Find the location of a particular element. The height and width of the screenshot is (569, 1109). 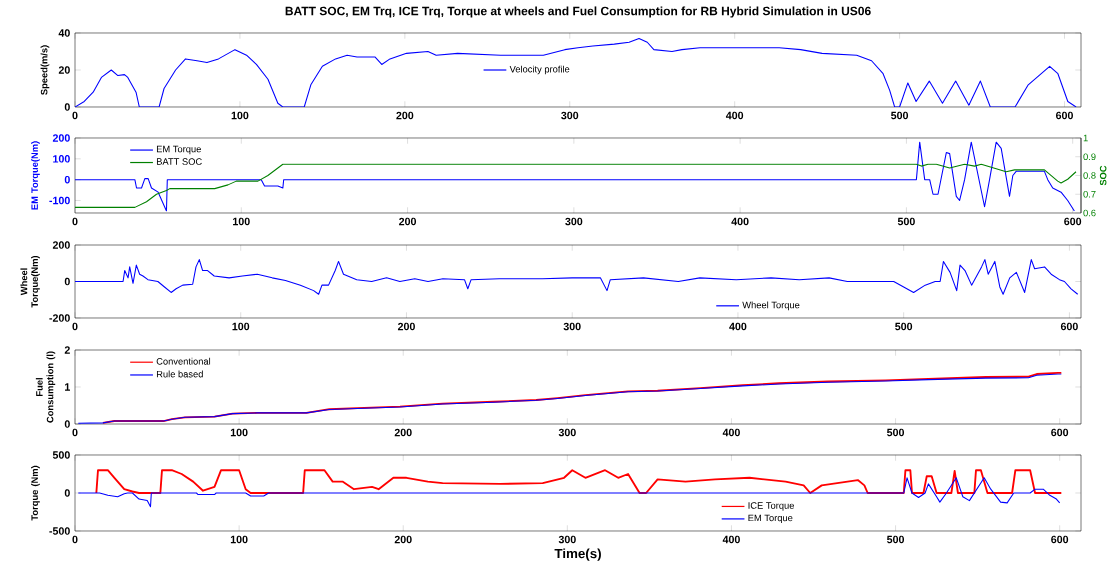

y-tick-label: 500 is located at coordinates (61, 455).